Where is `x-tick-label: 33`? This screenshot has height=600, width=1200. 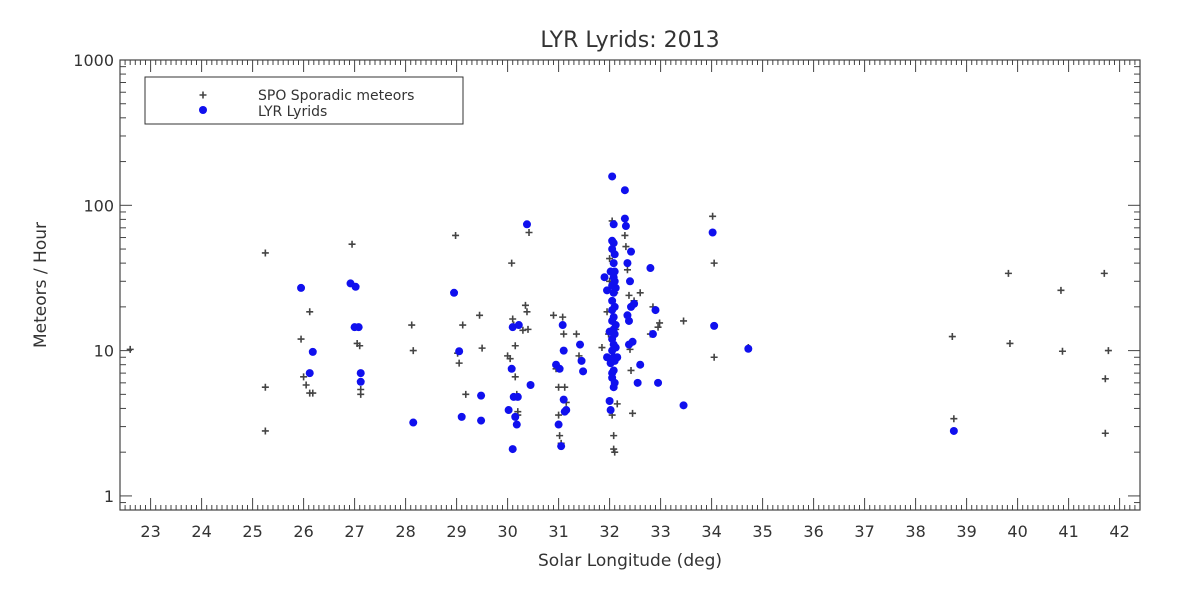 x-tick-label: 33 is located at coordinates (660, 531).